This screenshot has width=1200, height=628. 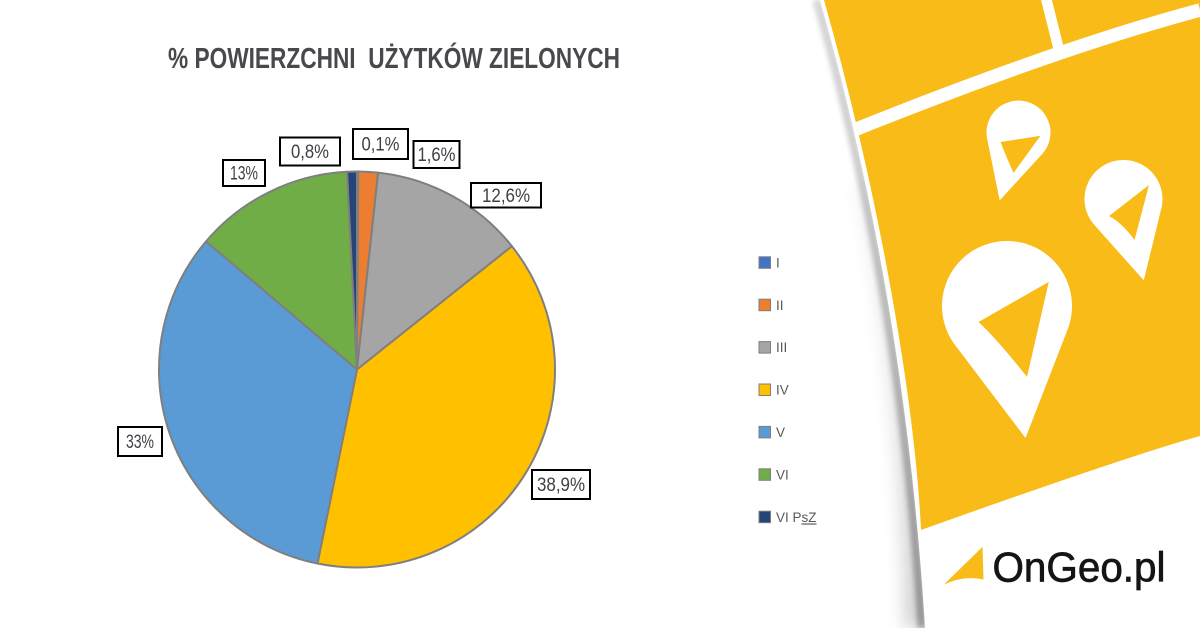 I want to click on svg-text: 33%, so click(x=140, y=442).